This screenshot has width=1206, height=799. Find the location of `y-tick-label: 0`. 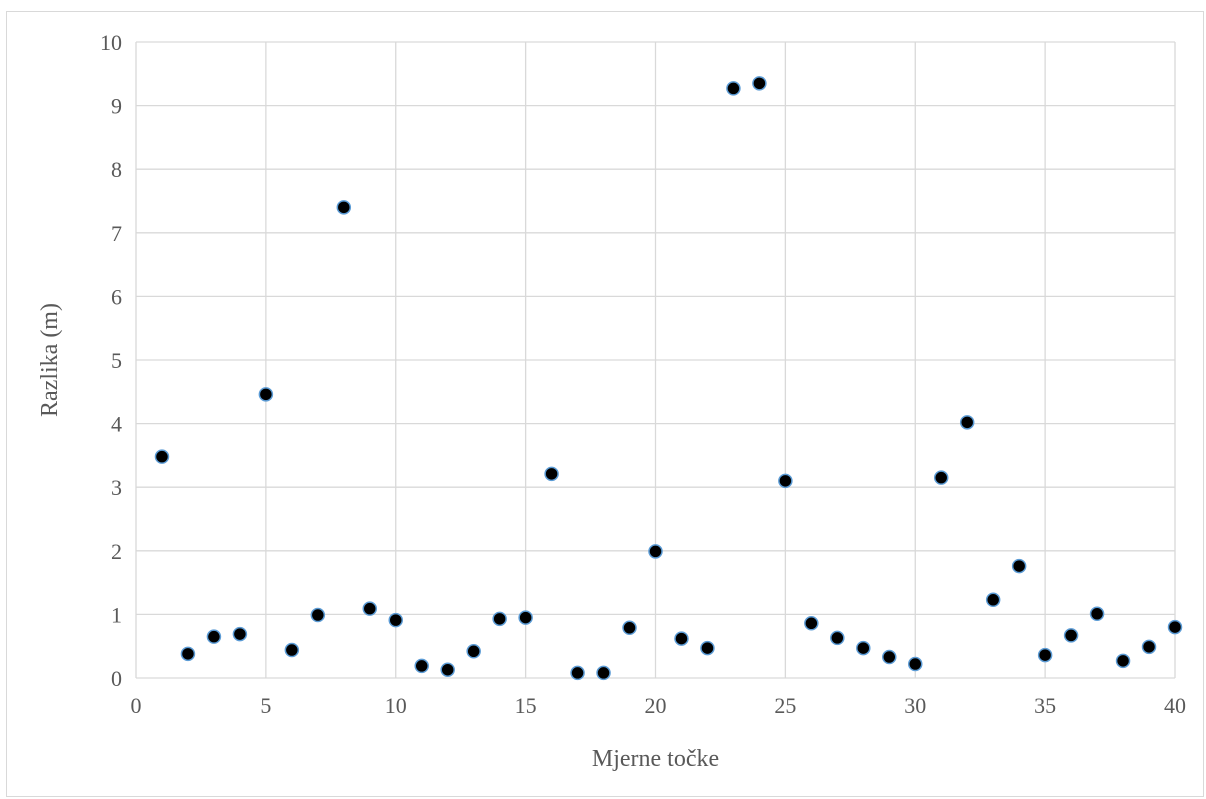

y-tick-label: 0 is located at coordinates (116, 678).